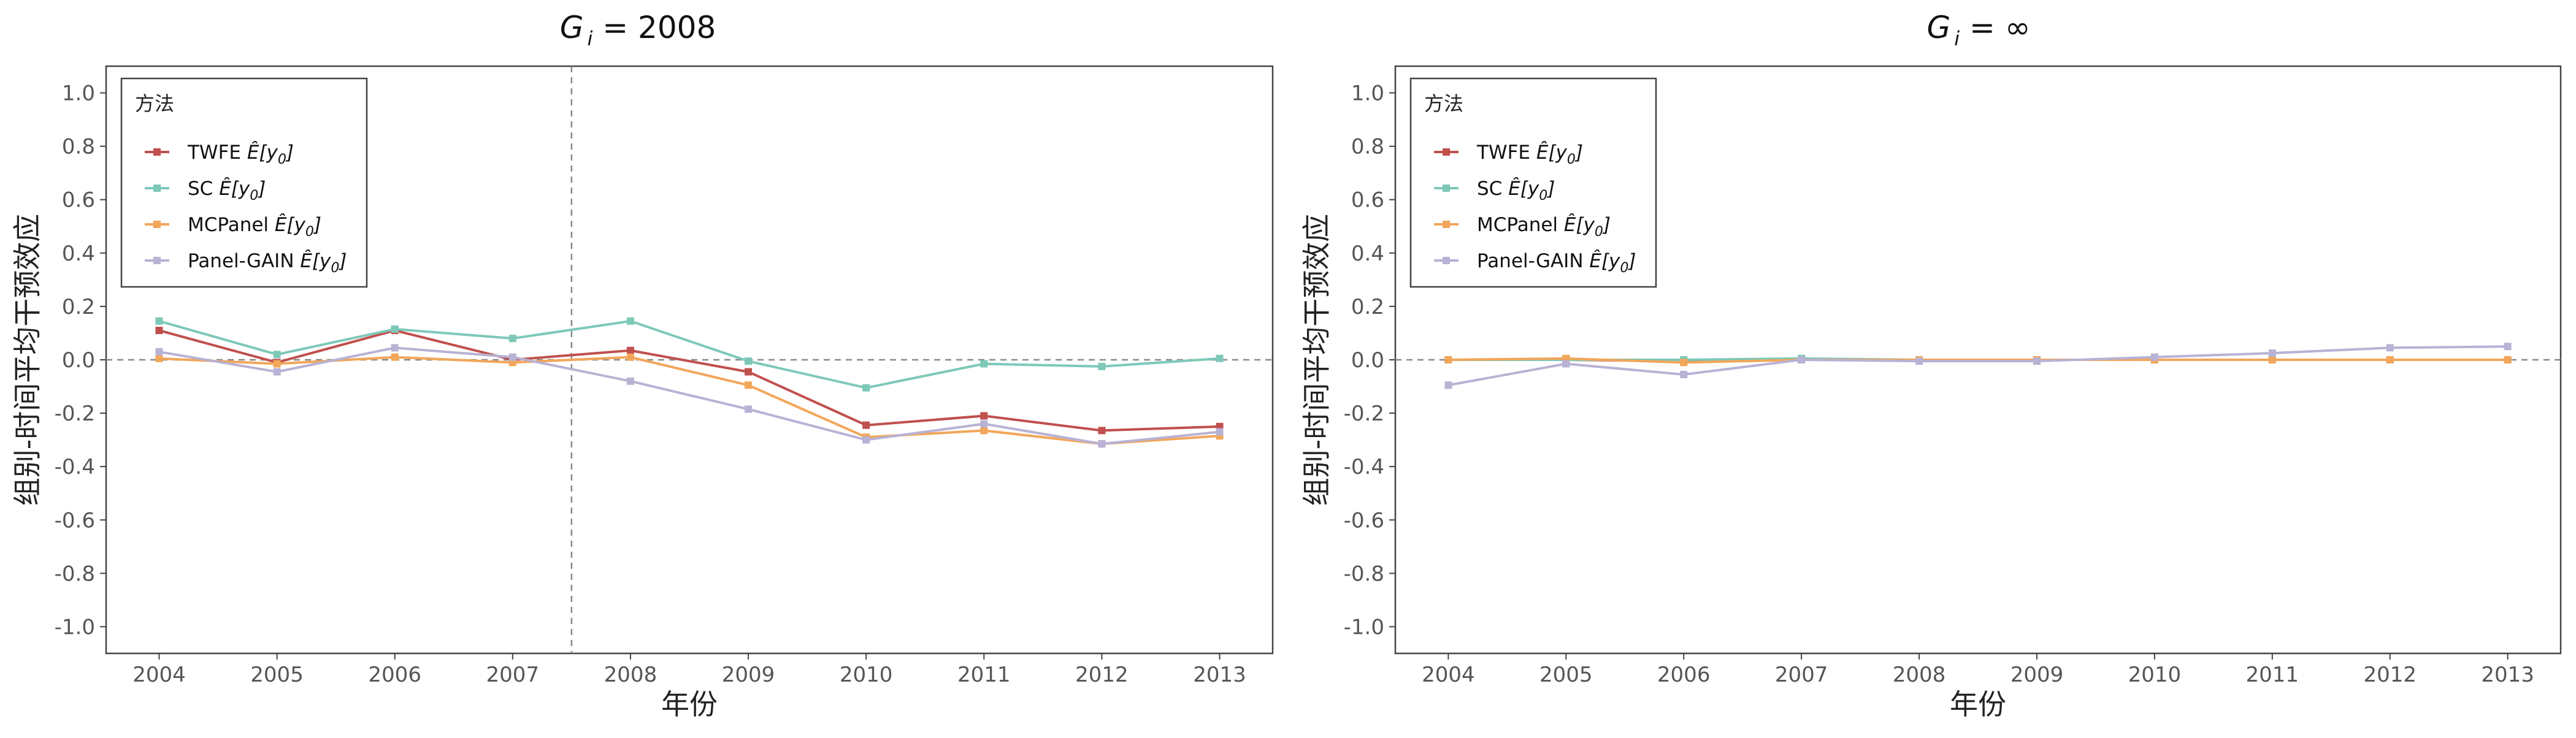  Describe the element at coordinates (1316, 360) in the screenshot. I see `y-axis-label: 组别-时间平均干预效应` at that location.